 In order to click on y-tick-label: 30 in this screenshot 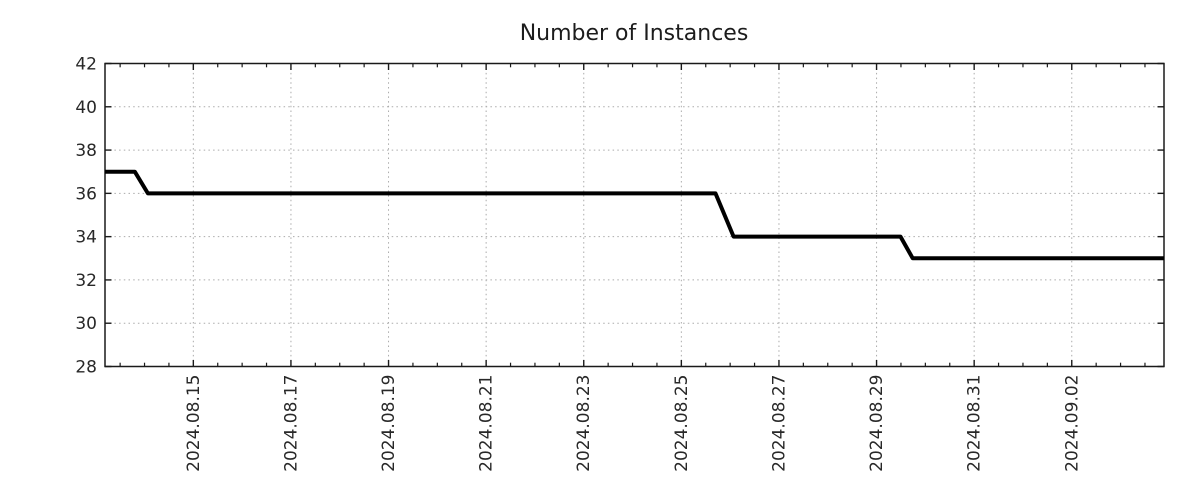, I will do `click(86, 324)`.